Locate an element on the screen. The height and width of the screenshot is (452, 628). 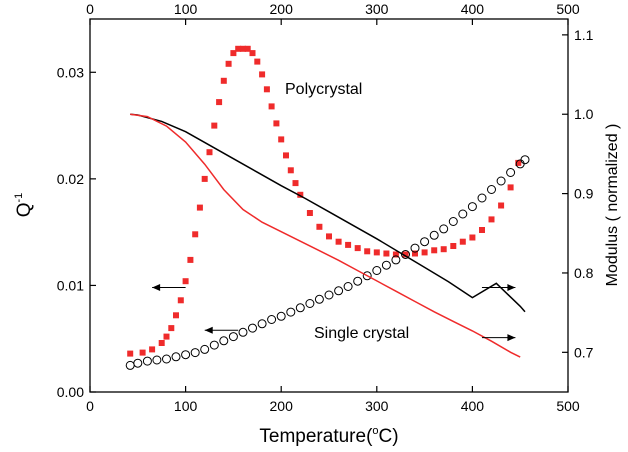
x-top-tick-label-1: 0 is located at coordinates (90, 9).